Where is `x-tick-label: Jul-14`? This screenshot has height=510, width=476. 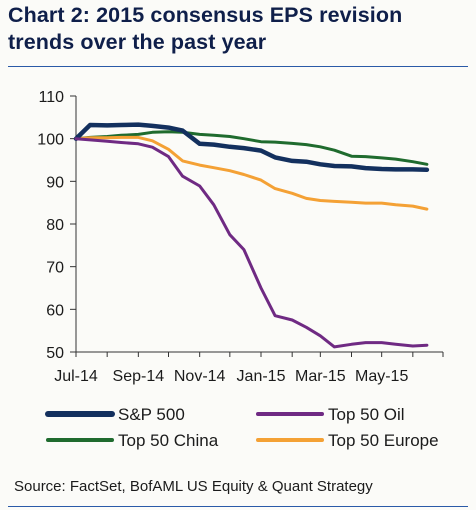 x-tick-label: Jul-14 is located at coordinates (76, 376).